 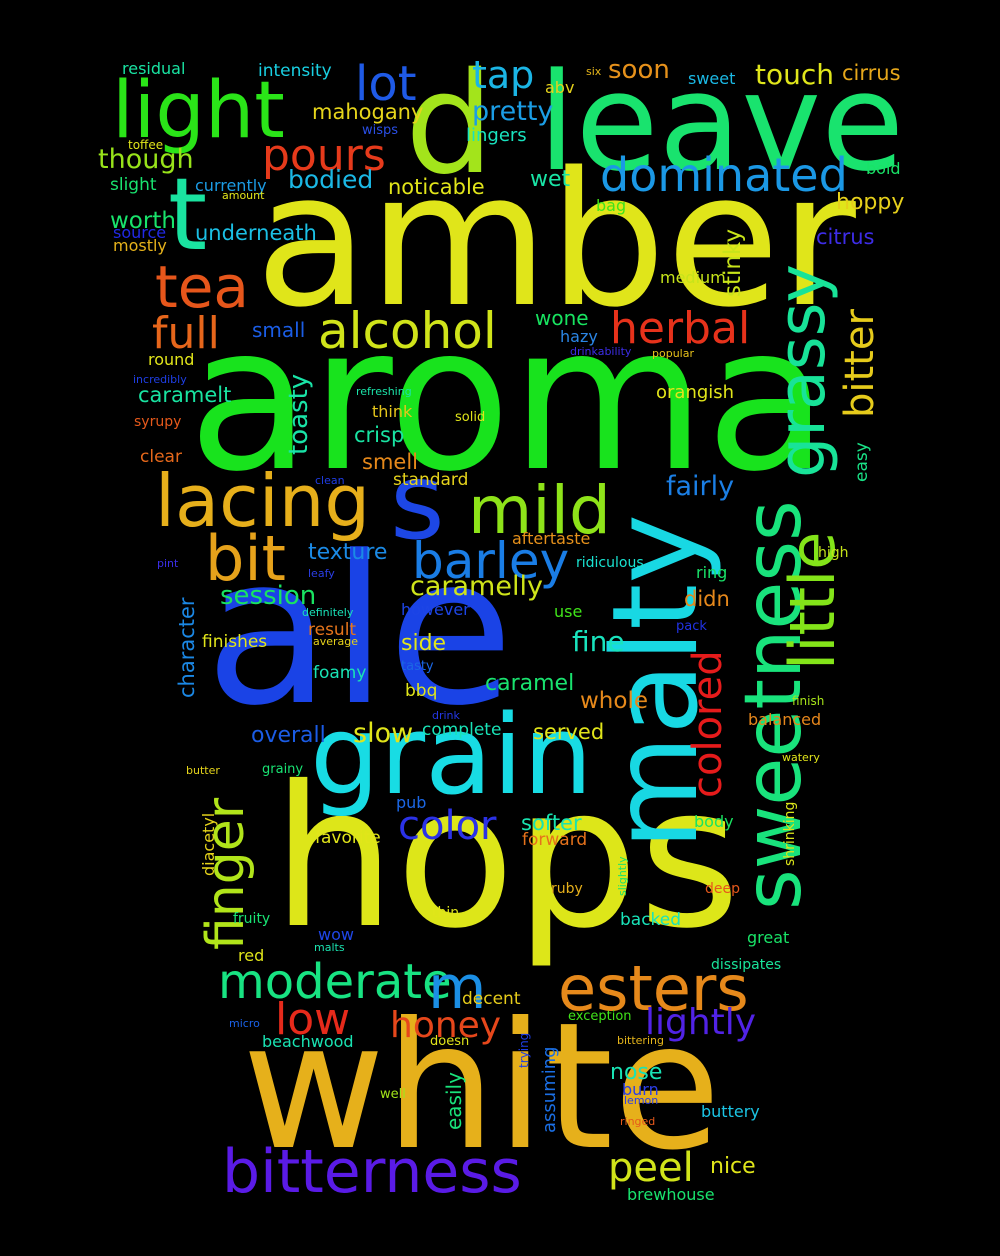 What do you see at coordinates (721, 122) in the screenshot?
I see `word-leave: leave` at bounding box center [721, 122].